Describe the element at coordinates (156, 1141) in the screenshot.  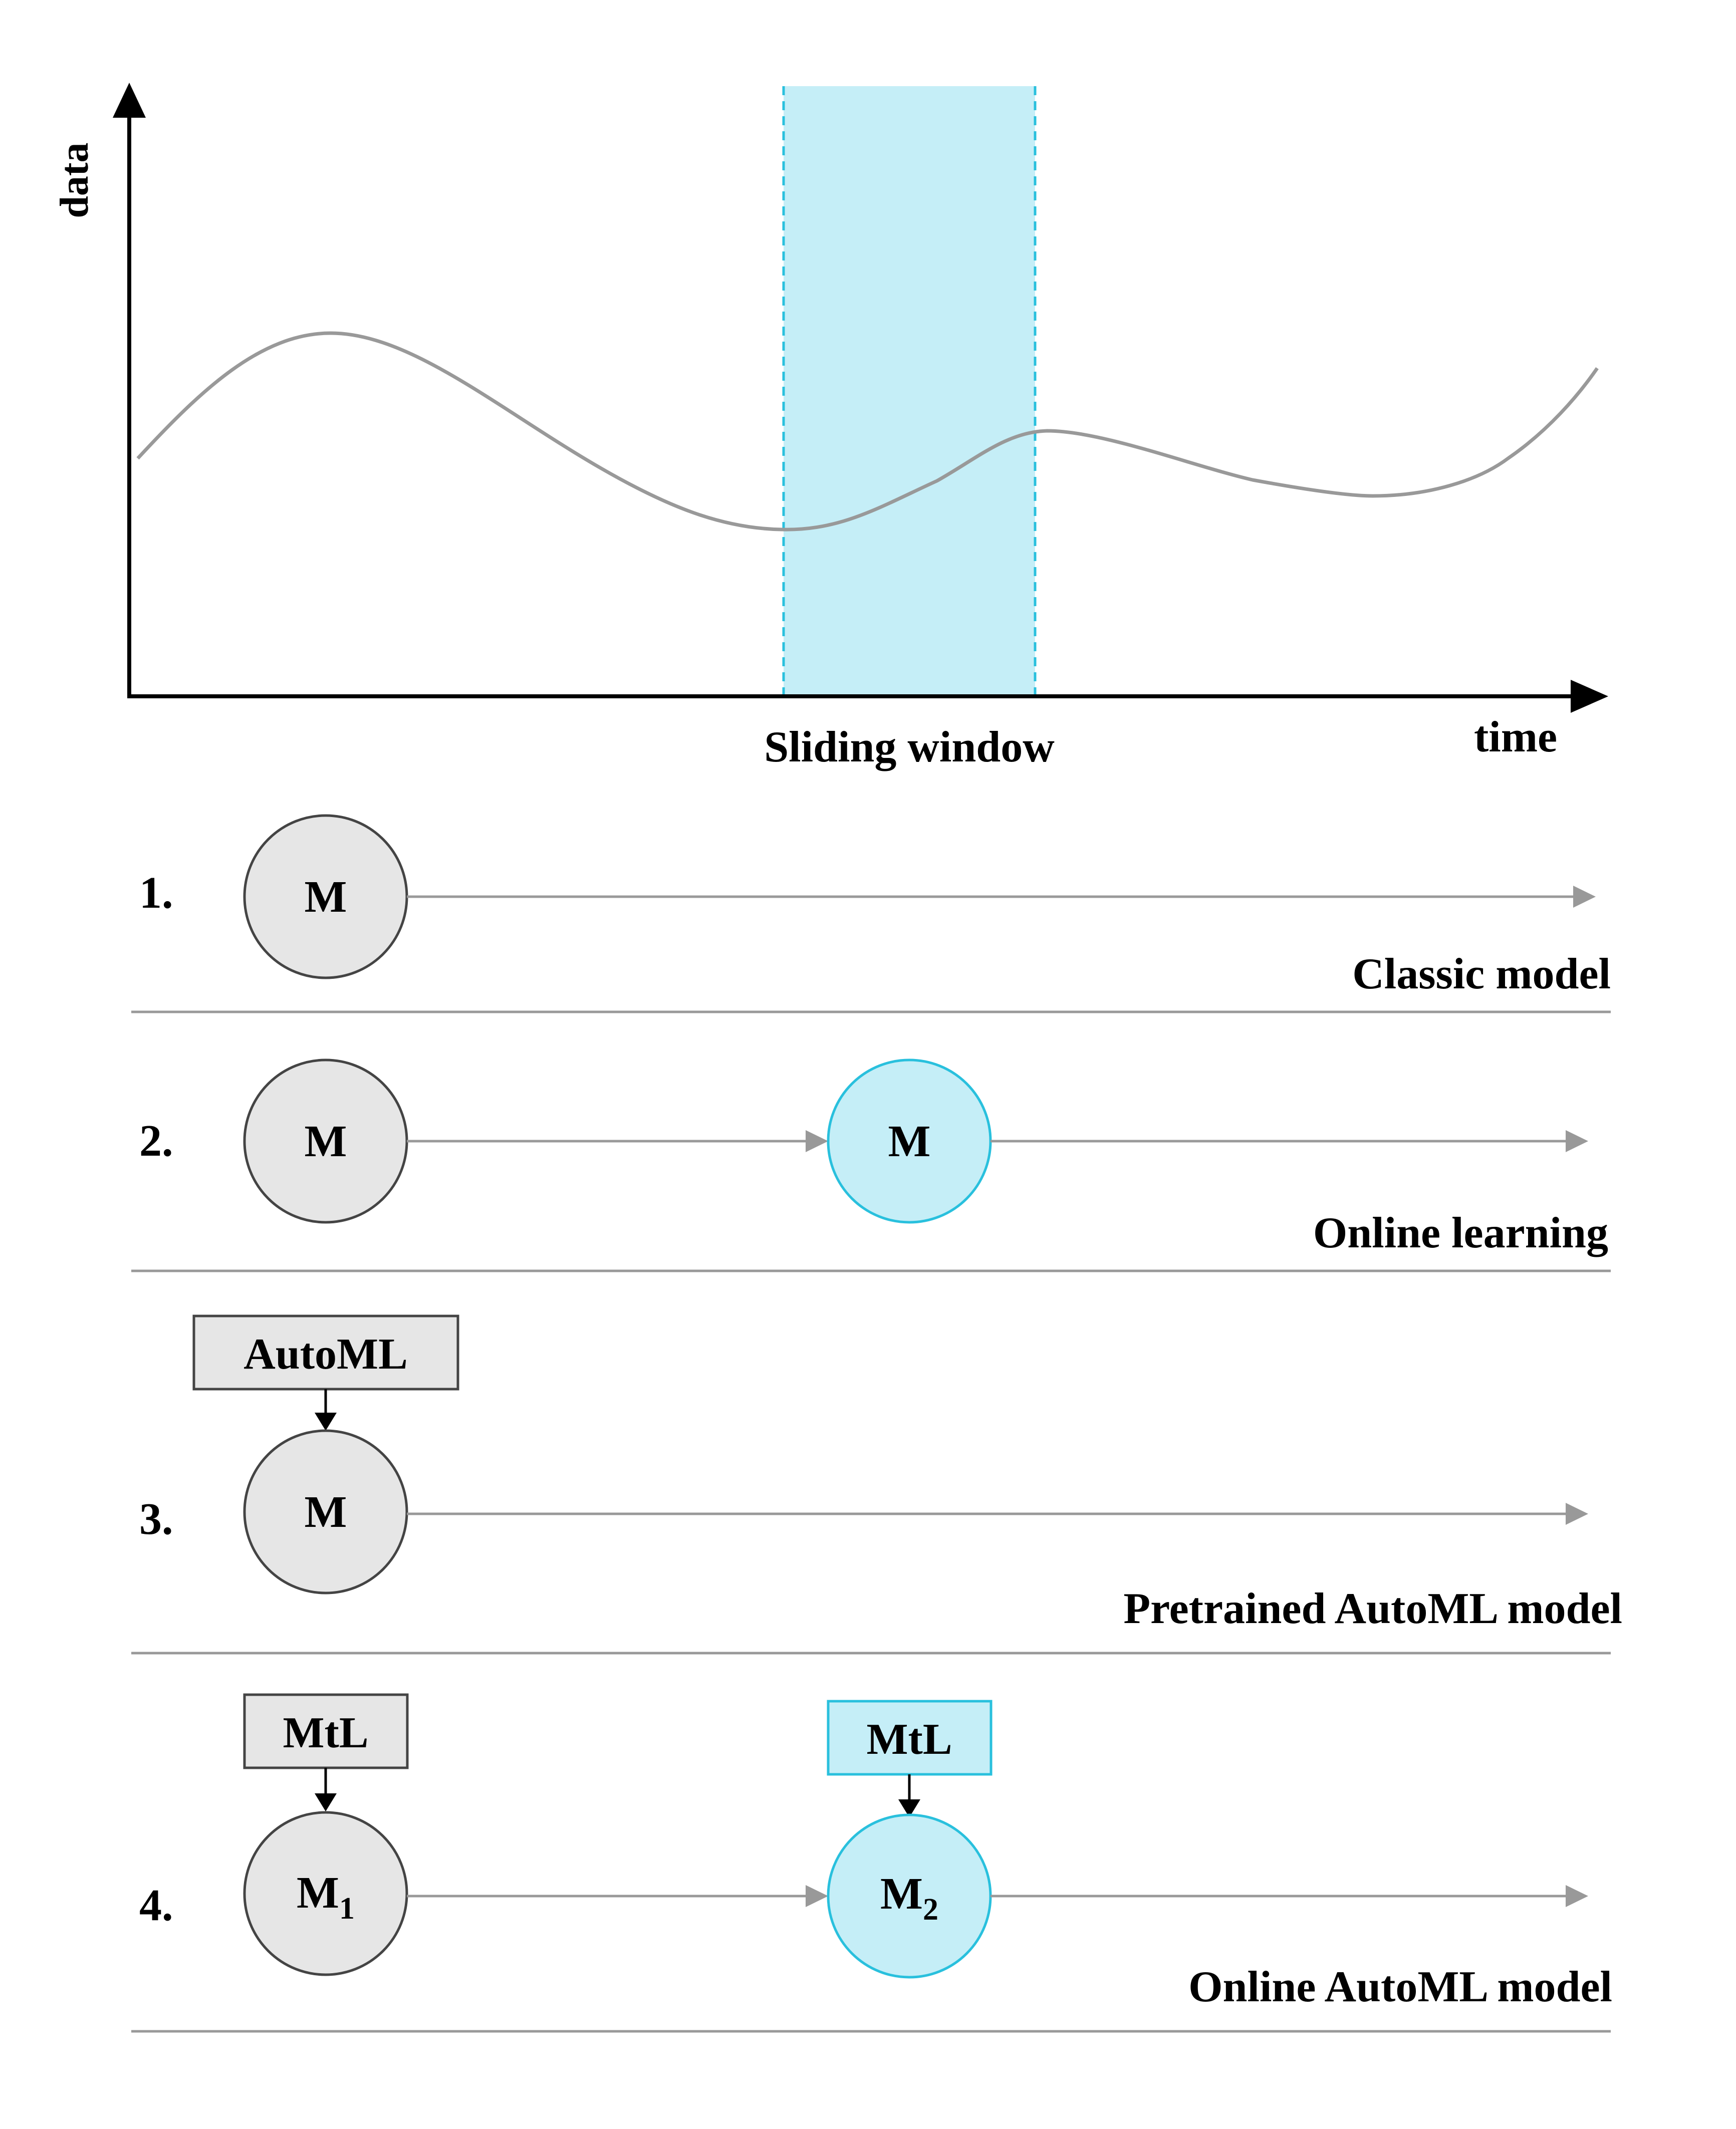
I see `row-number: 2.` at that location.